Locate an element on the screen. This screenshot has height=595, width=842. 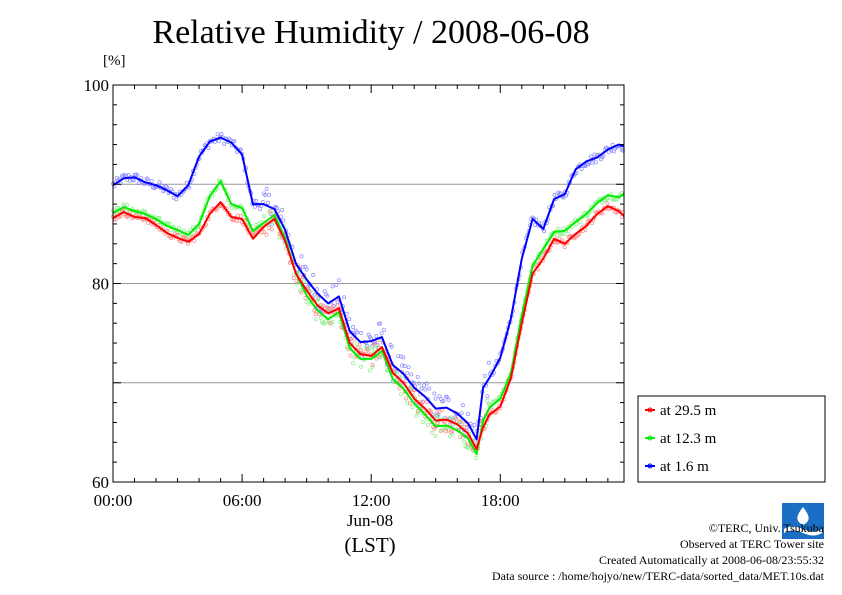
legend-frame is located at coordinates (731, 439).